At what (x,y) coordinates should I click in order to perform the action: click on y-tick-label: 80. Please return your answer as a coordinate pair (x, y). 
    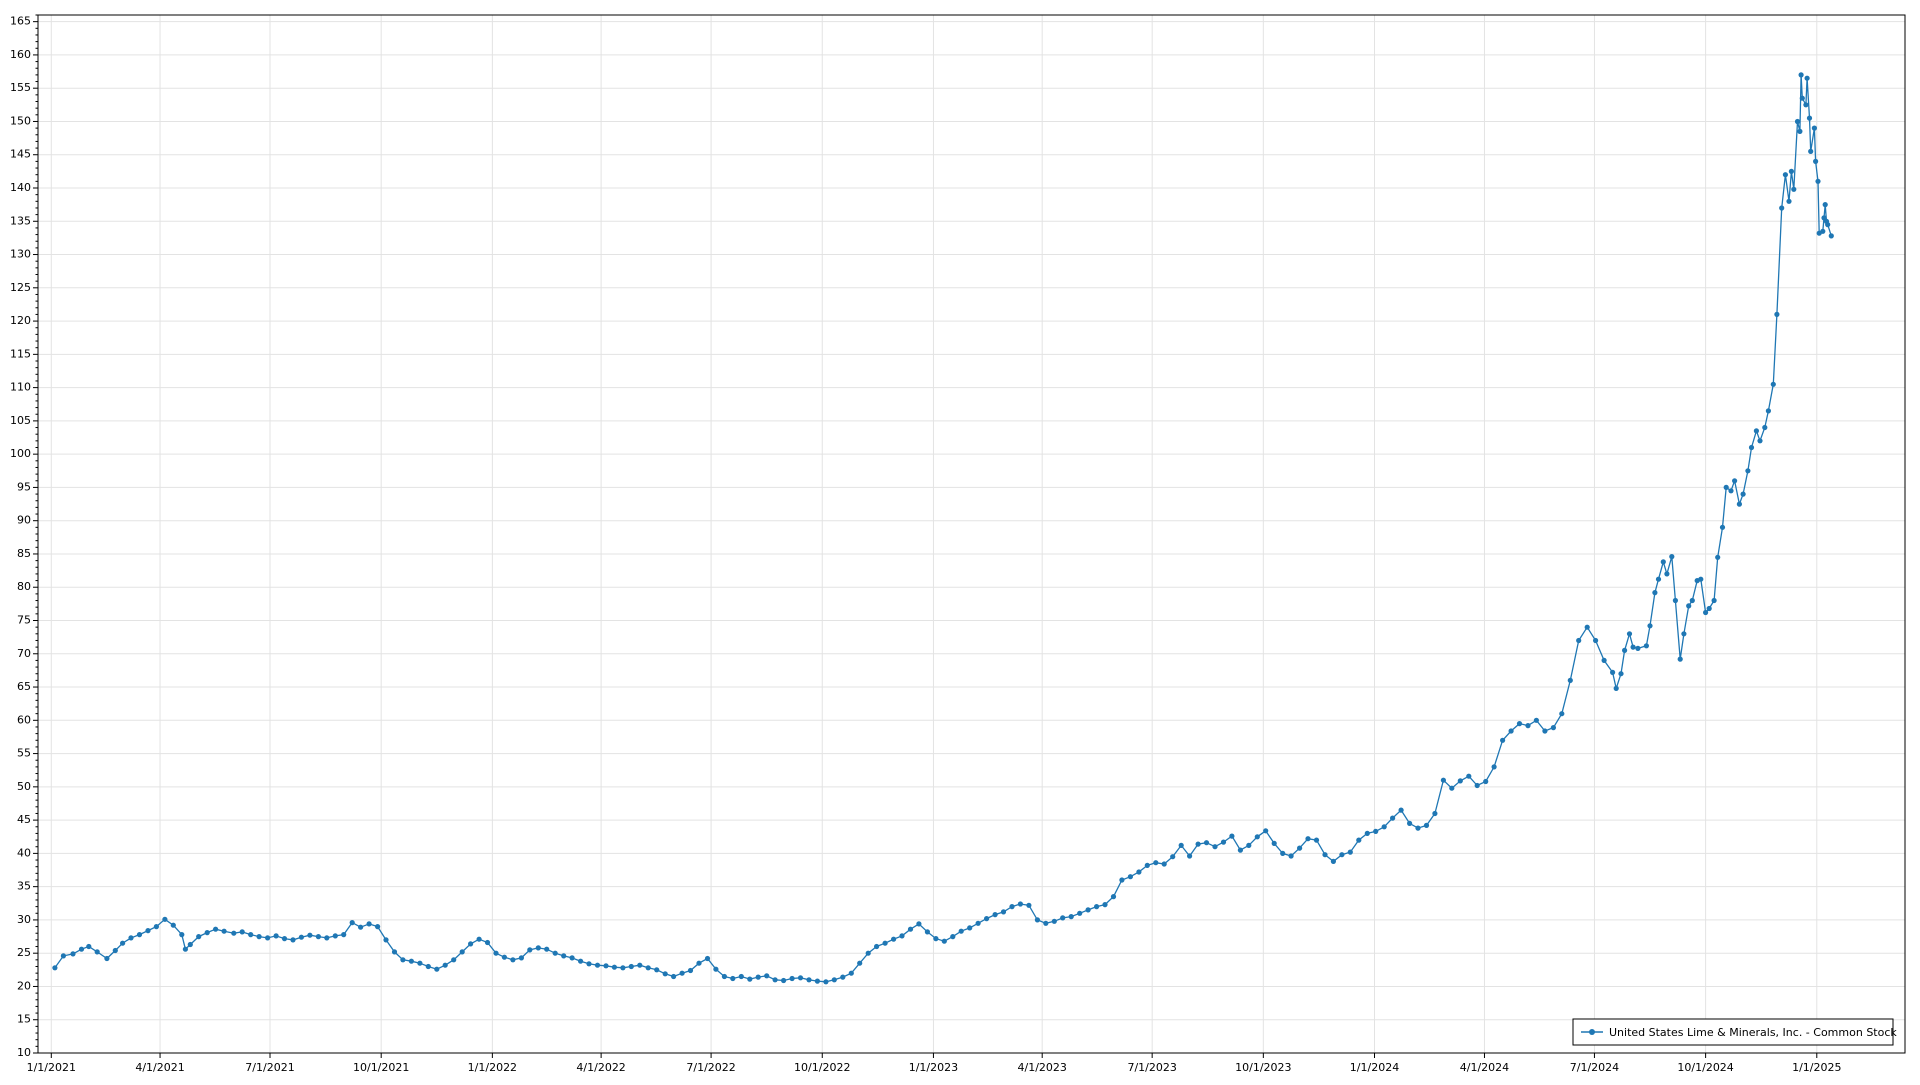
    Looking at the image, I should click on (24, 586).